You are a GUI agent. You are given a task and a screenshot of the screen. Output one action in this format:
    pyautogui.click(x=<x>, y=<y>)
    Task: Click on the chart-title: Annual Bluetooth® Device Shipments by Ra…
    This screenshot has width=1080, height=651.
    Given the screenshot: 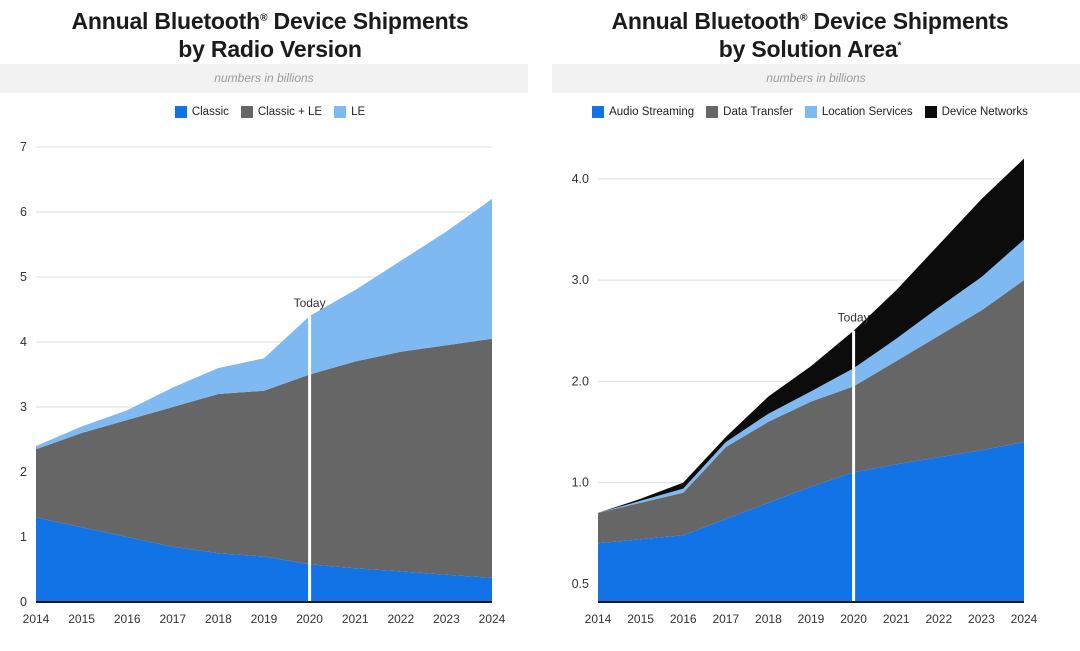 What is the action you would take?
    pyautogui.click(x=270, y=35)
    